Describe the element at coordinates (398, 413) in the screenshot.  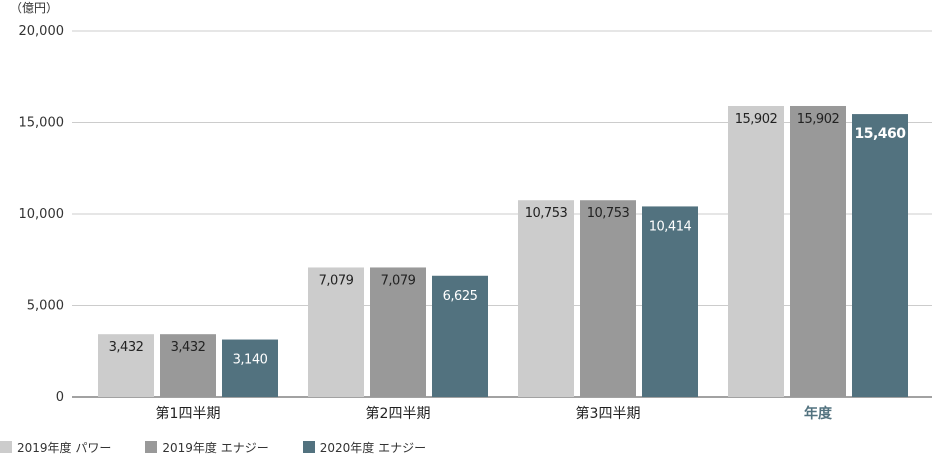
I see `x-category-label: 第2四半期` at that location.